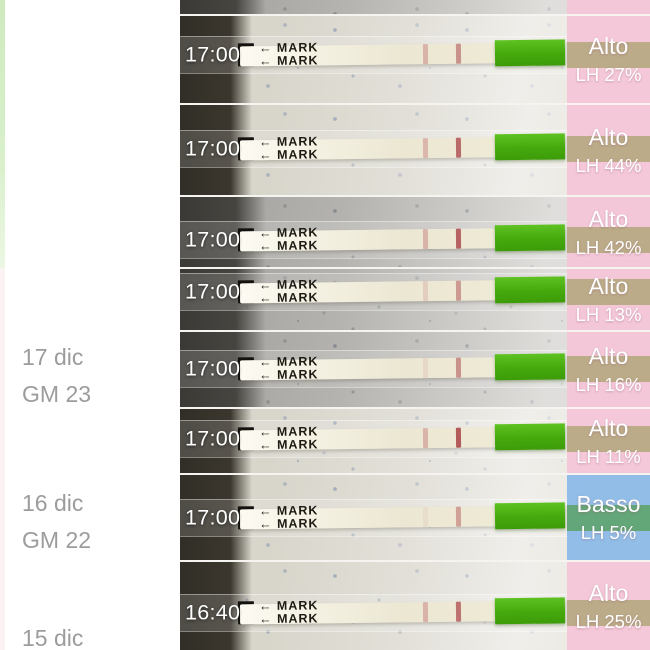 The image size is (650, 650). I want to click on cycle-phase-accent-green, so click(2, 134).